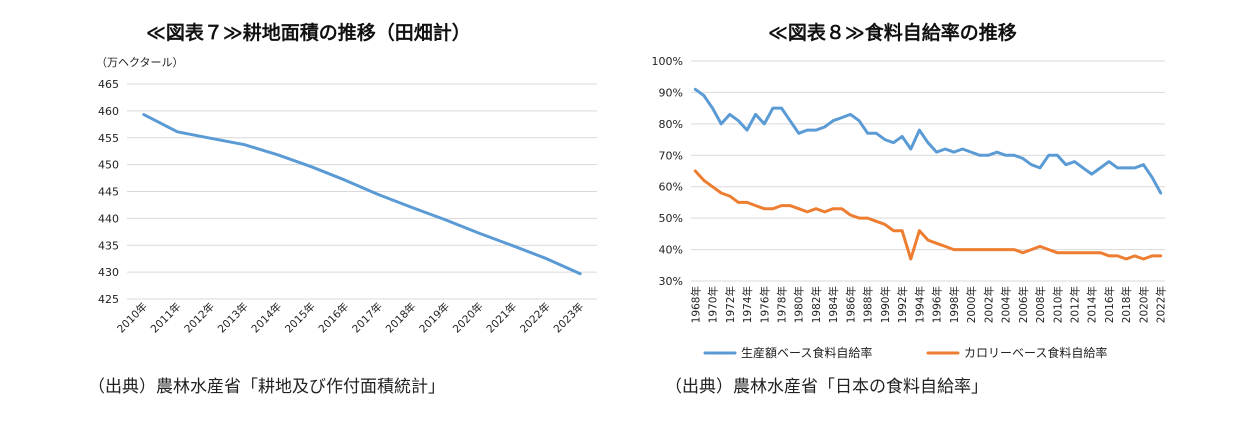 This screenshot has width=1246, height=429. I want to click on y-tick-label: 30%, so click(671, 281).